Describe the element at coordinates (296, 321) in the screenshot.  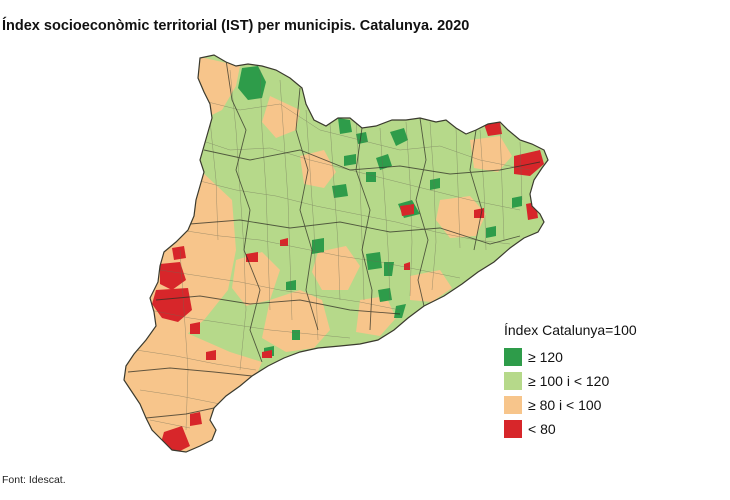
I see `zone-camp-tarragona` at that location.